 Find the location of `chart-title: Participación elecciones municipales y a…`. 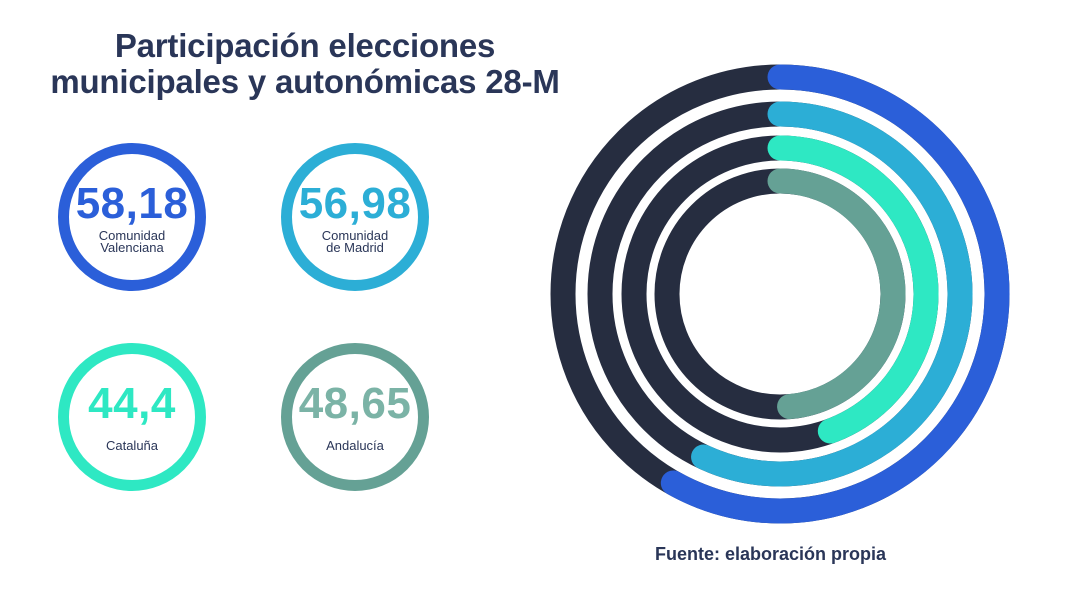

chart-title: Participación elecciones municipales y a… is located at coordinates (305, 64).